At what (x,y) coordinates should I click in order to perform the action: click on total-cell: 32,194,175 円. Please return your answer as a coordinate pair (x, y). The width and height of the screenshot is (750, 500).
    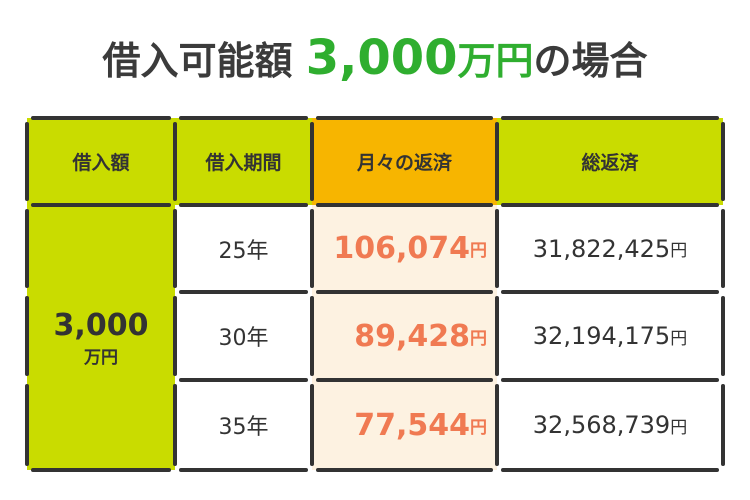
    Looking at the image, I should click on (610, 336).